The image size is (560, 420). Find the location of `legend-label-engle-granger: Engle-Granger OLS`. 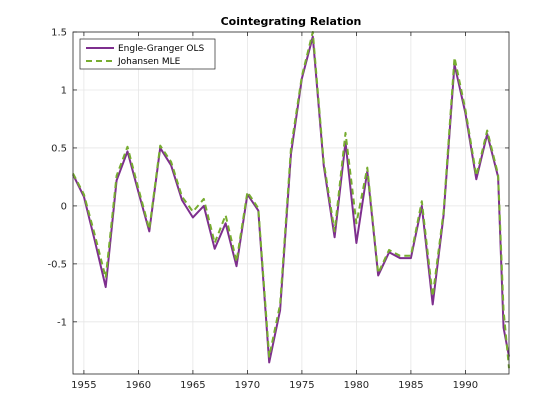

legend-label-engle-granger: Engle-Granger OLS is located at coordinates (161, 49).